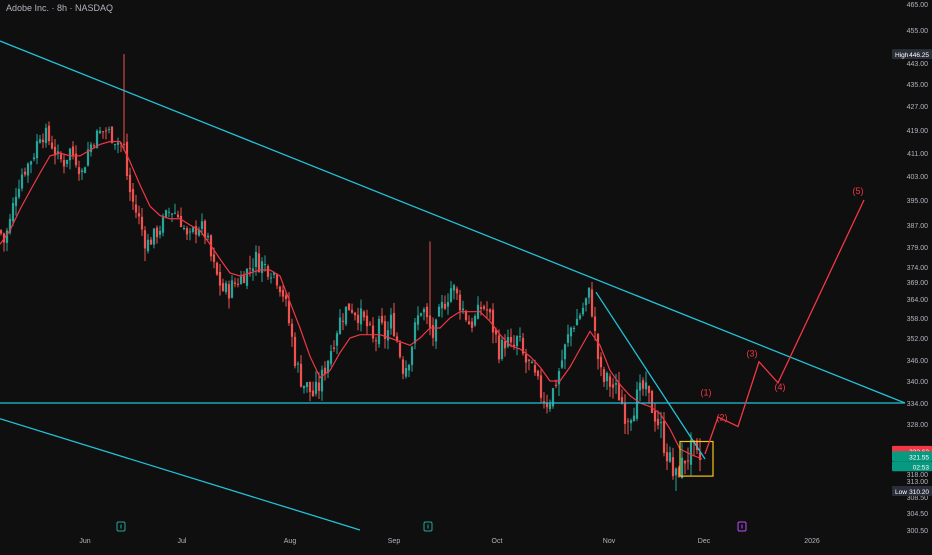 The width and height of the screenshot is (932, 555). I want to click on price-tick-label-1: 455.00, so click(918, 31).